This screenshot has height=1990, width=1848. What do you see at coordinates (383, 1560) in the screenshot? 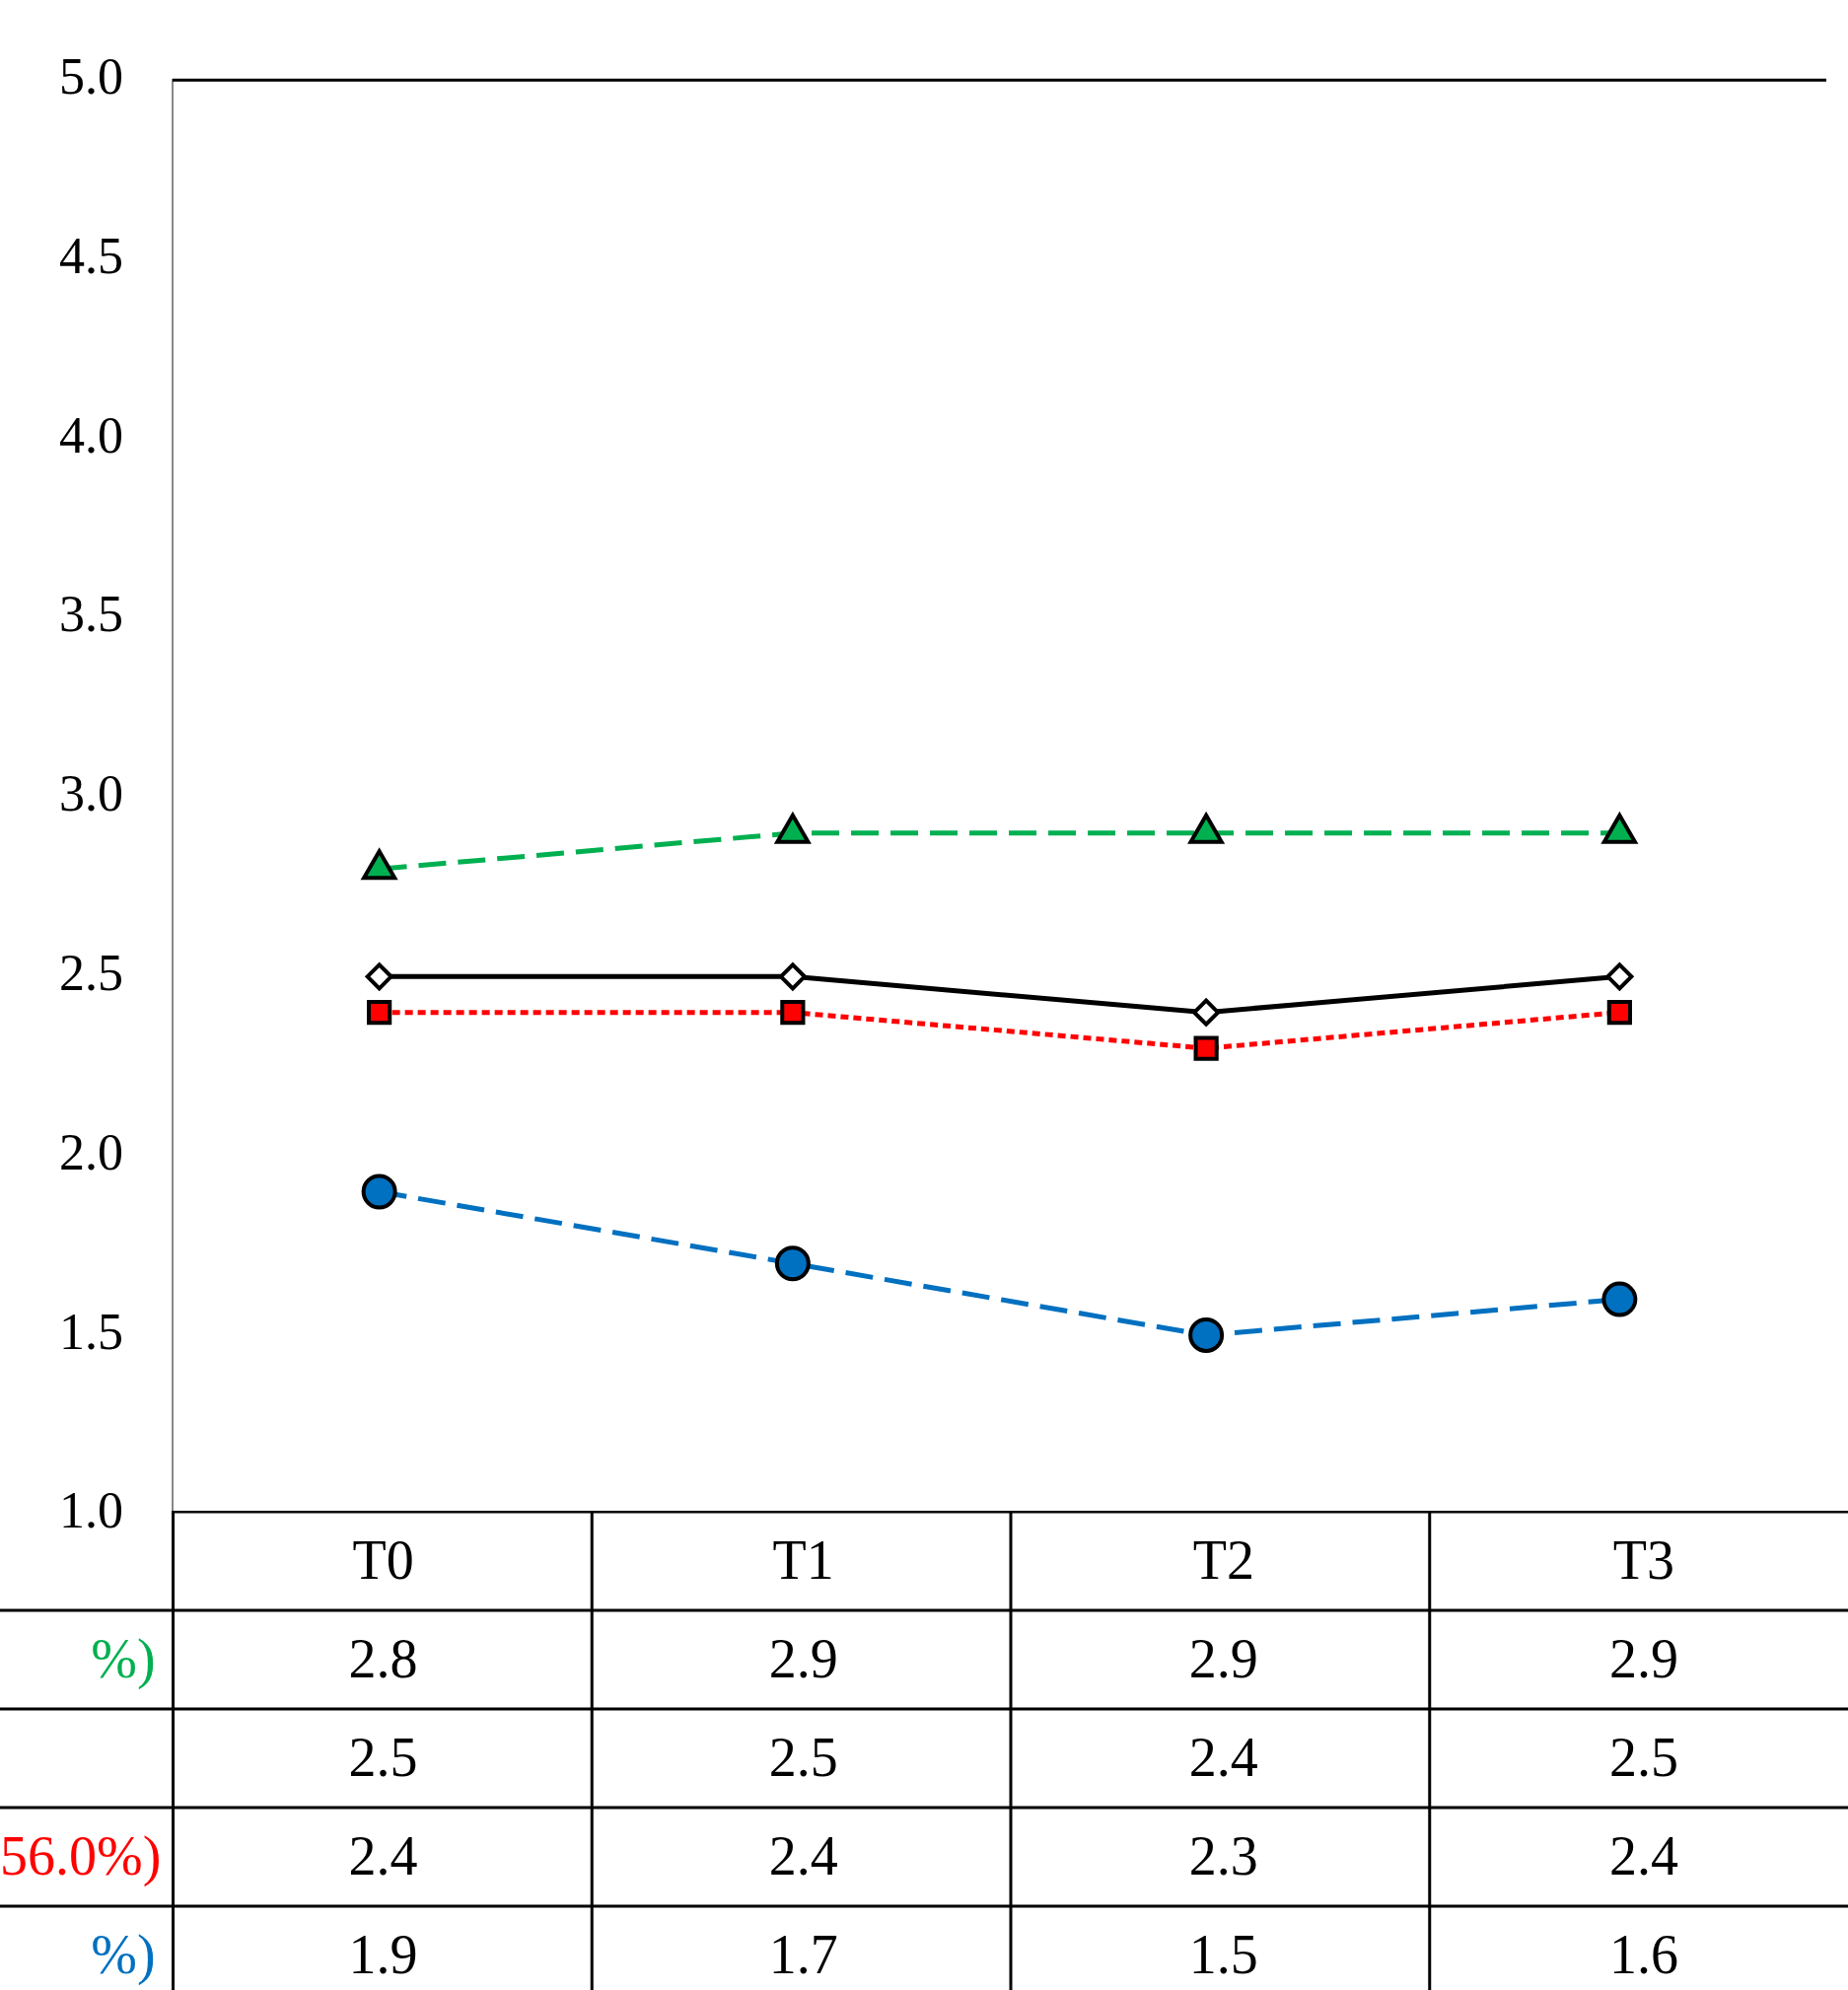
I see `x-tick-label: T0` at bounding box center [383, 1560].